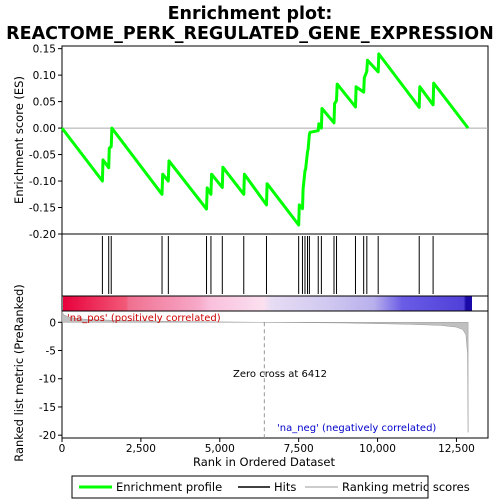 Image resolution: width=500 pixels, height=500 pixels. I want to click on hits-frame, so click(275, 265).